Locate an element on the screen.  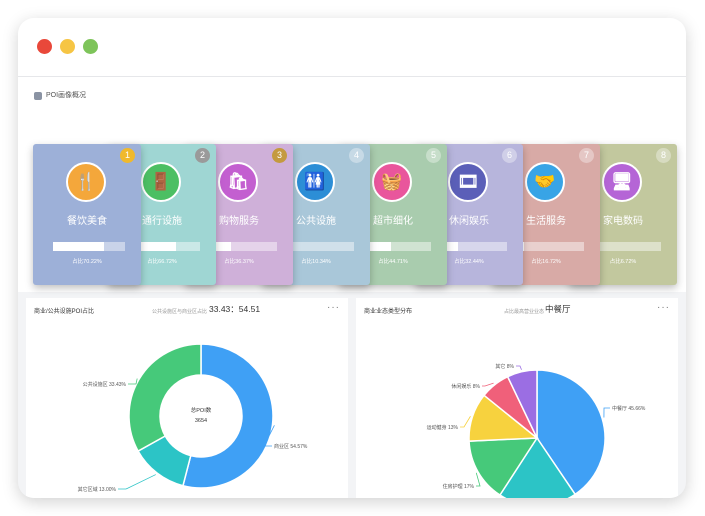
monitor-icon: 🖥 is located at coordinates (622, 182).